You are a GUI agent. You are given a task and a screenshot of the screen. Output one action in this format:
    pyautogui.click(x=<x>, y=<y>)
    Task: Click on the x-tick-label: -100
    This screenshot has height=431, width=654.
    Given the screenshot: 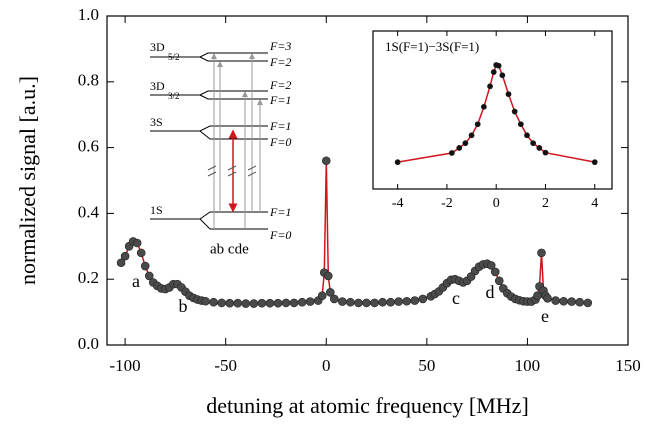 What is the action you would take?
    pyautogui.click(x=125, y=365)
    